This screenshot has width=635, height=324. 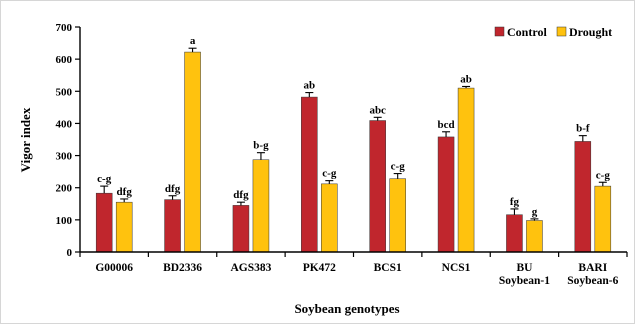 What do you see at coordinates (446, 125) in the screenshot?
I see `significance-label-control-5: bcd` at bounding box center [446, 125].